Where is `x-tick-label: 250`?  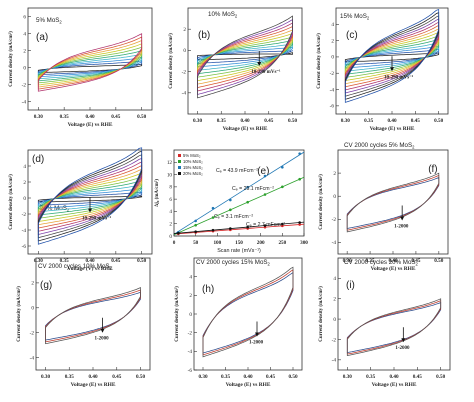 x-tick-label: 250 is located at coordinates (282, 243).